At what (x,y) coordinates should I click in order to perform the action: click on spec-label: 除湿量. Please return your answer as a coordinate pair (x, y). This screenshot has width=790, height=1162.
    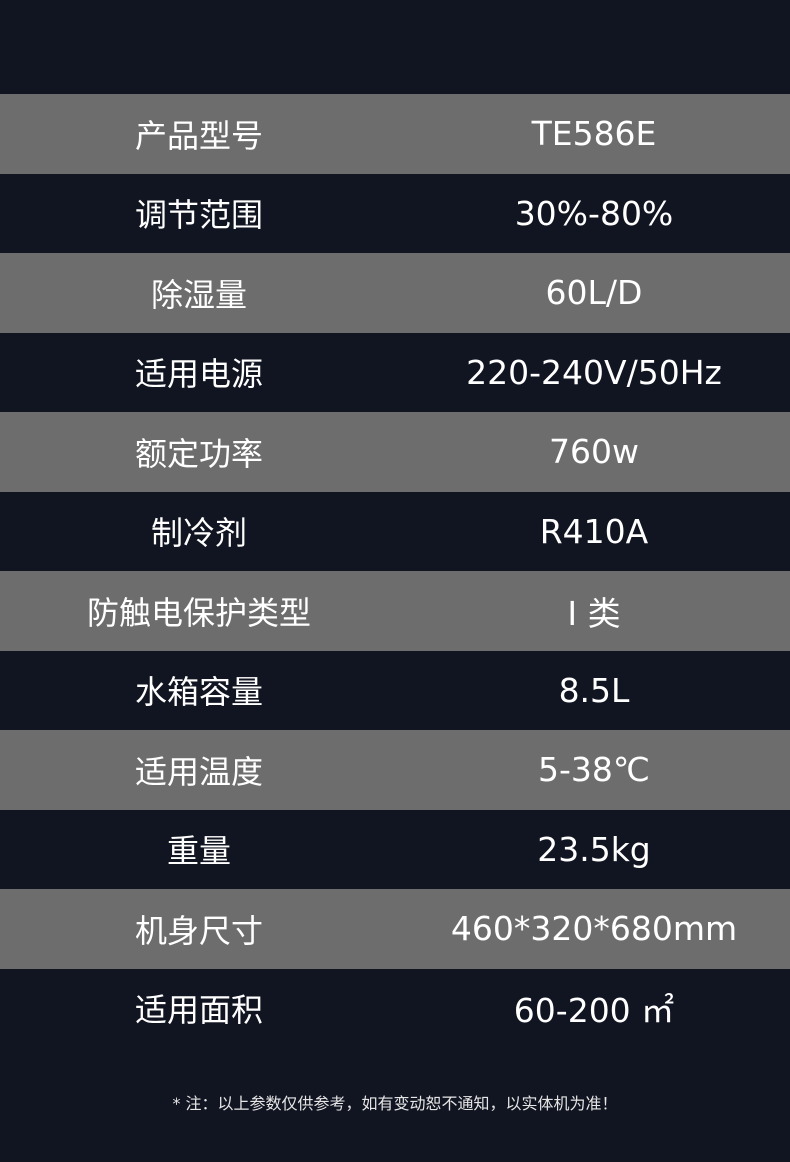
    Looking at the image, I should click on (198, 294).